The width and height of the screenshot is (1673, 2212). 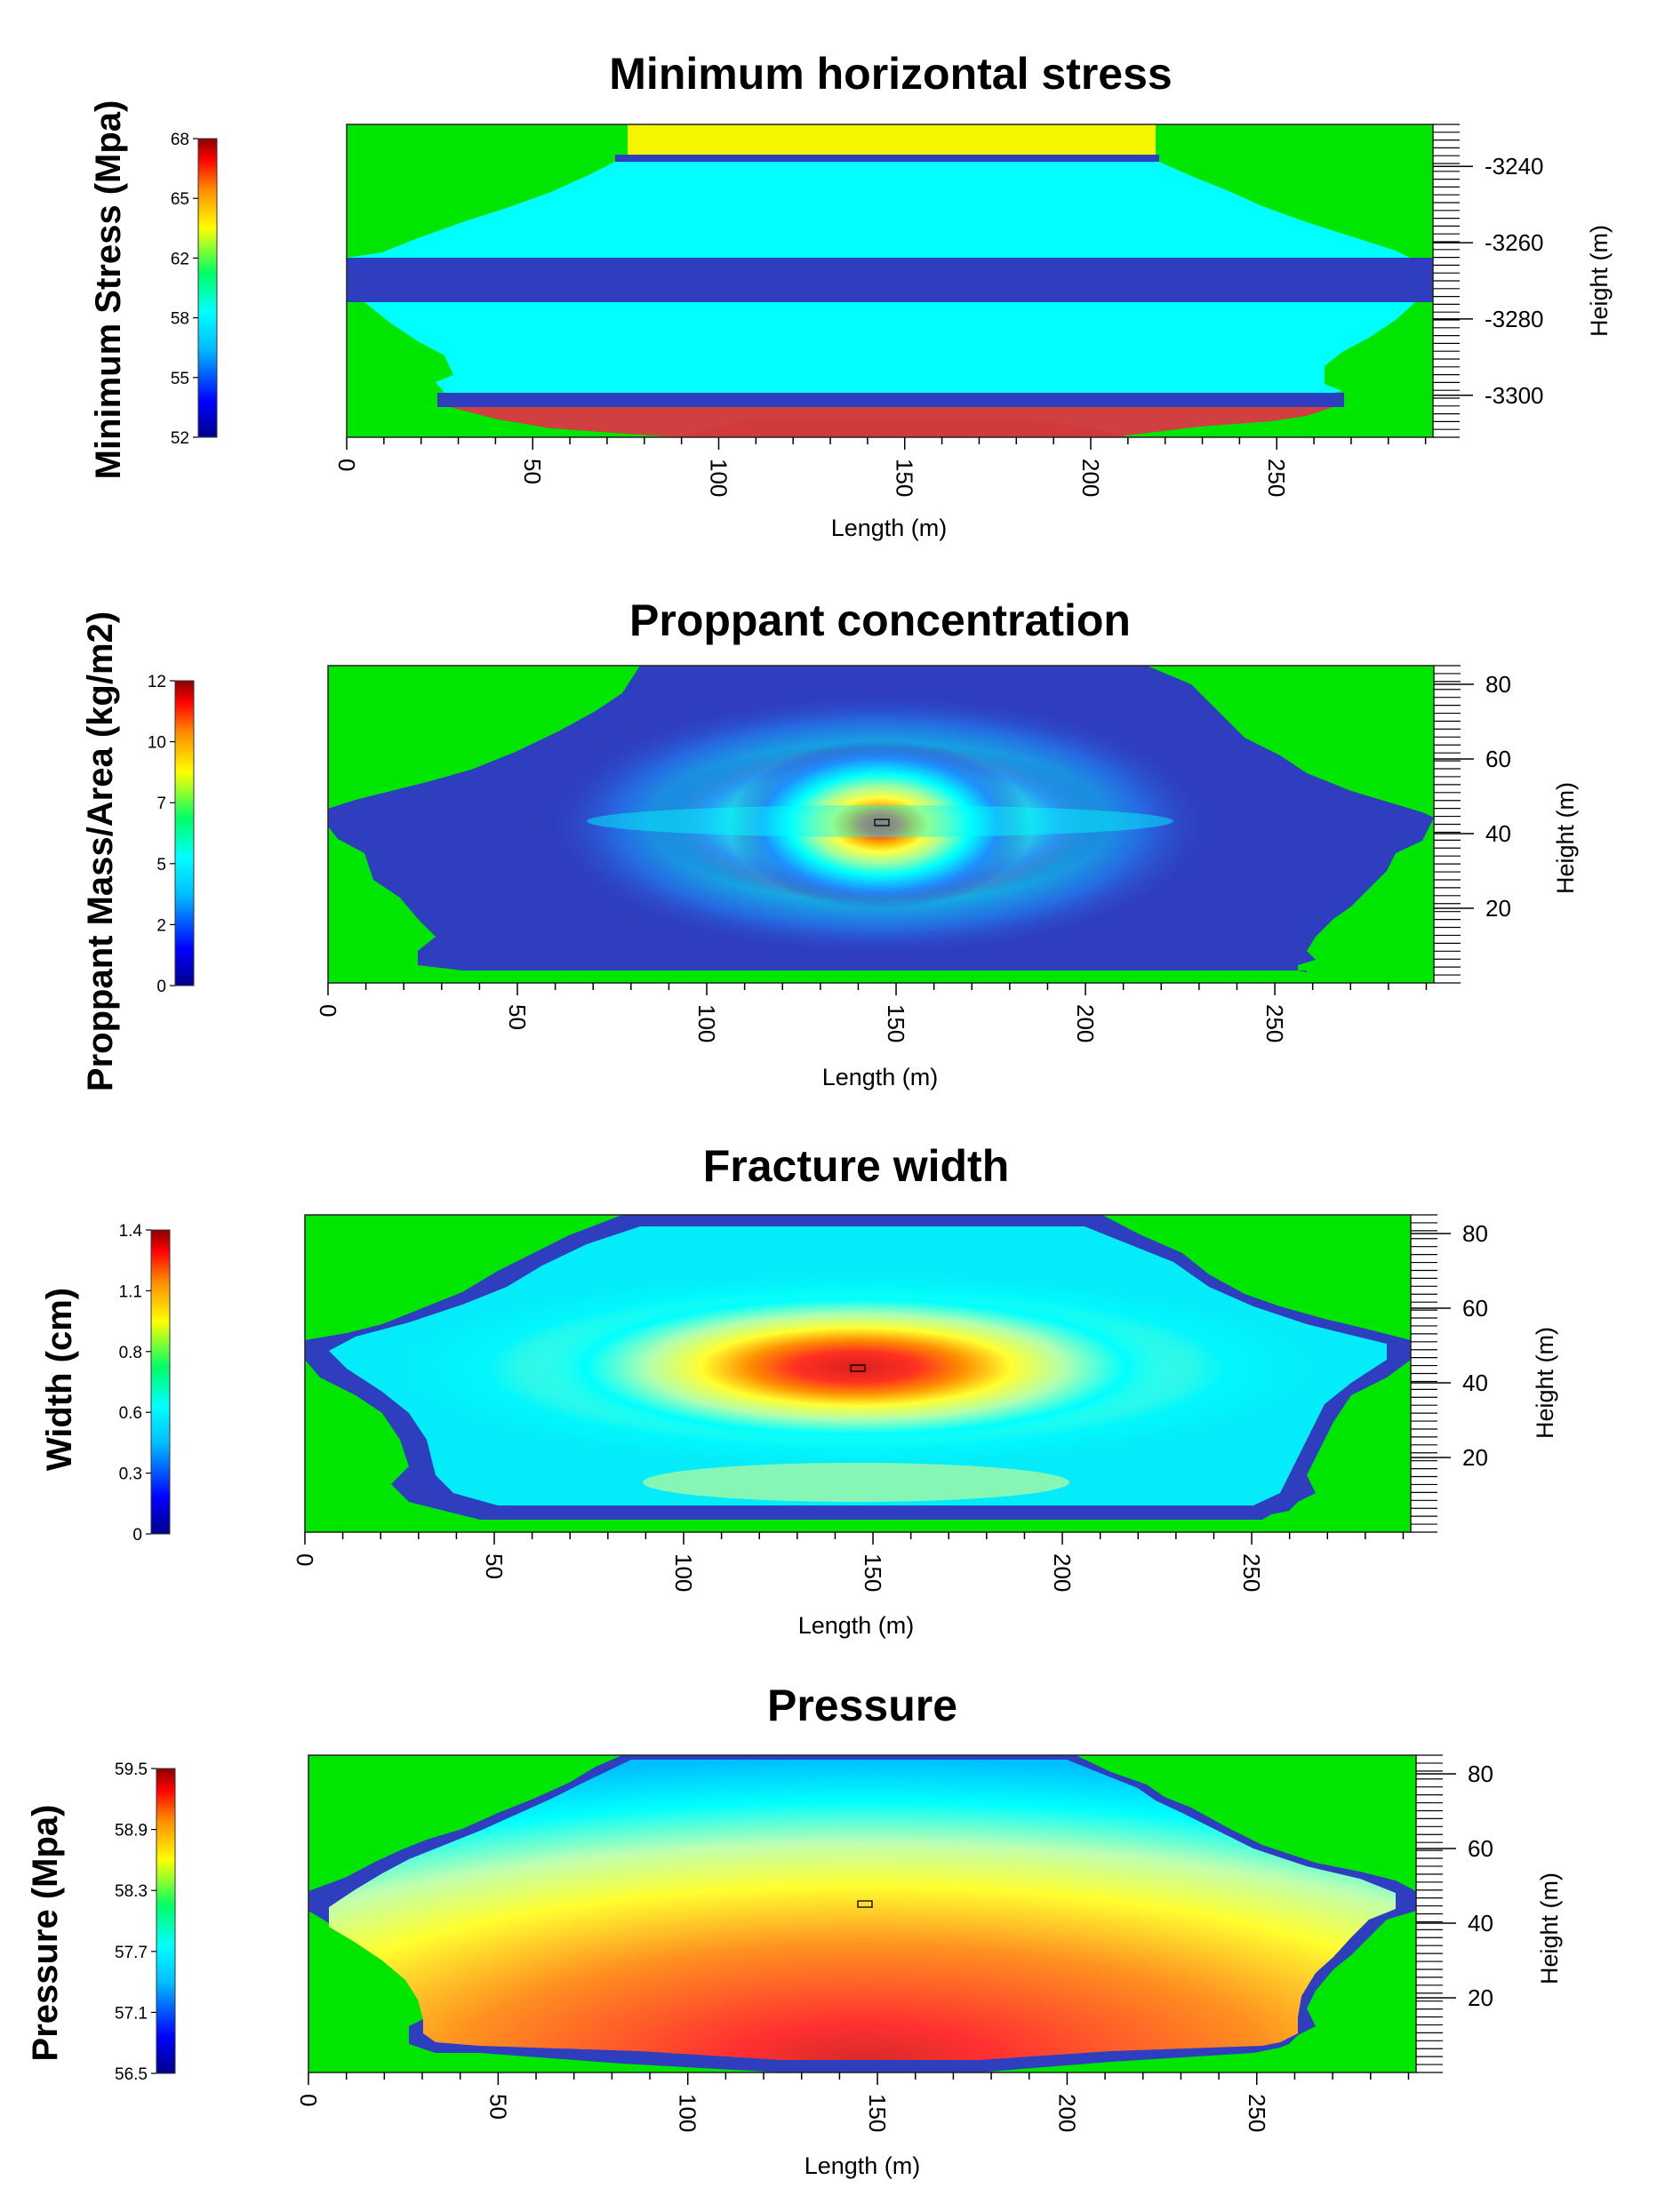 What do you see at coordinates (180, 379) in the screenshot?
I see `colorbar-tick-label: 55` at bounding box center [180, 379].